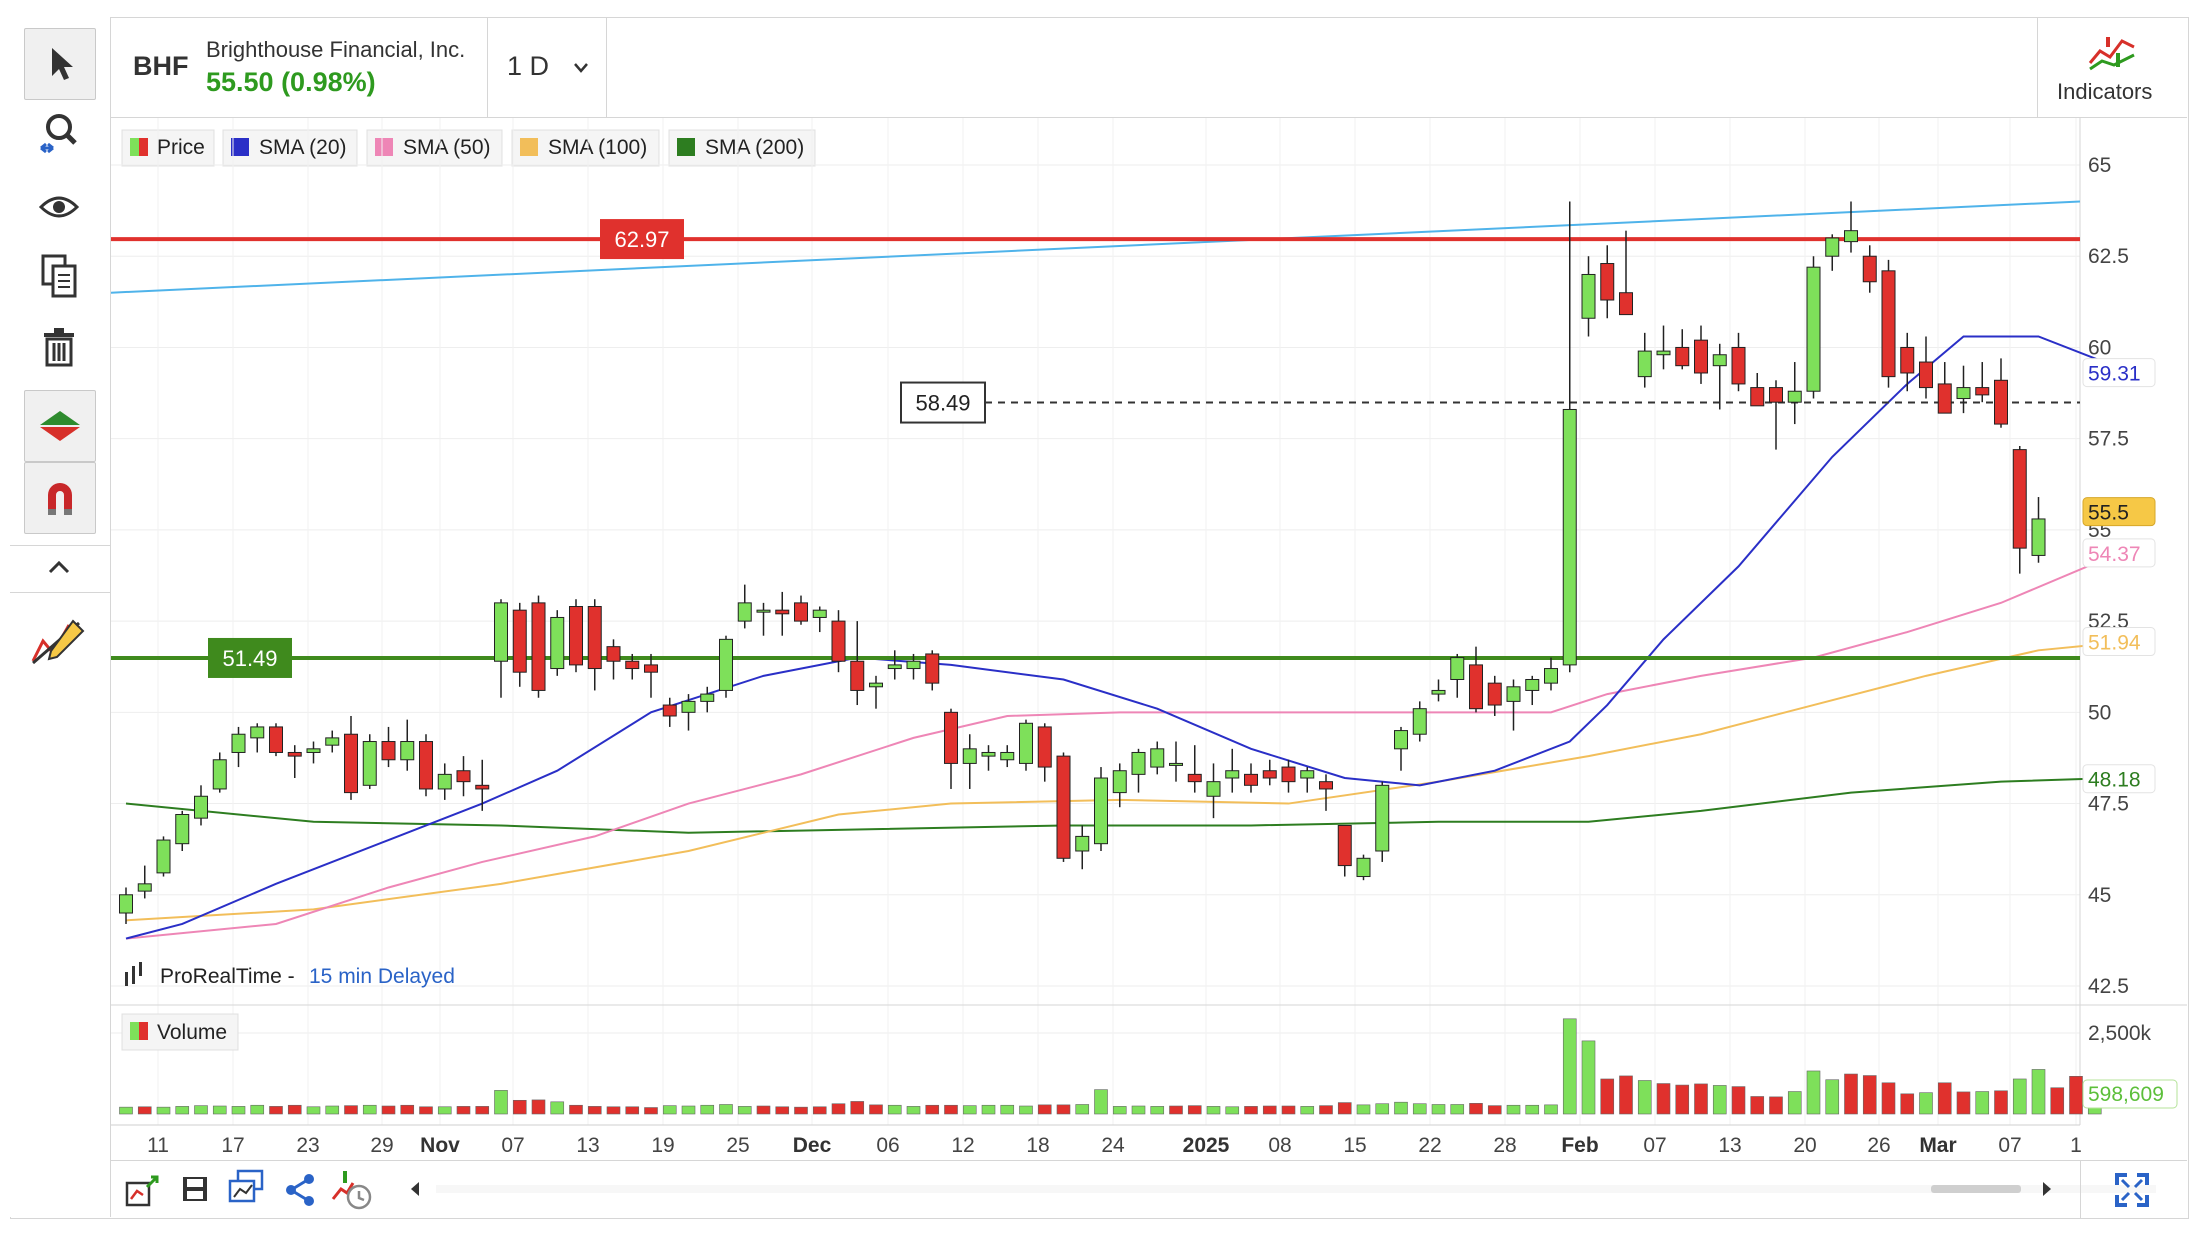 Image resolution: width=2196 pixels, height=1234 pixels. What do you see at coordinates (447, 147) in the screenshot?
I see `legend-sma50: SMA (50)` at bounding box center [447, 147].